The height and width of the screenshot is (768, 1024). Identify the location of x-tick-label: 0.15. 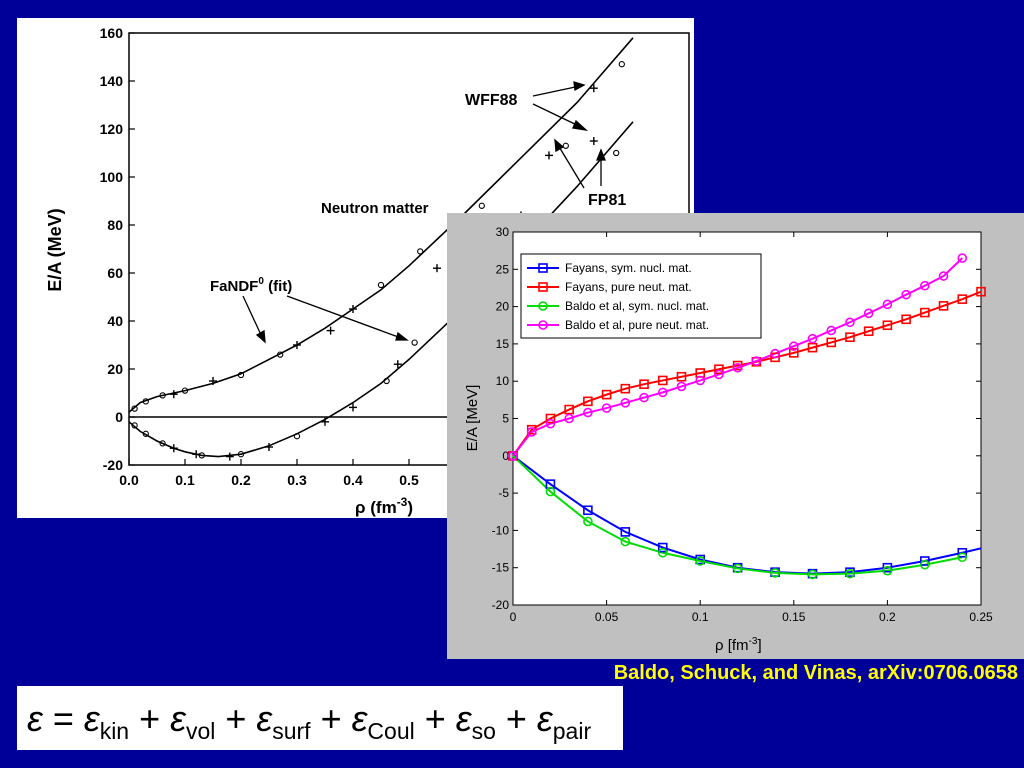
(794, 617).